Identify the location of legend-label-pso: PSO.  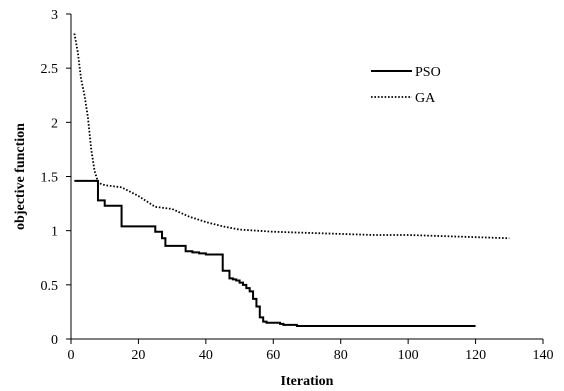
(428, 72).